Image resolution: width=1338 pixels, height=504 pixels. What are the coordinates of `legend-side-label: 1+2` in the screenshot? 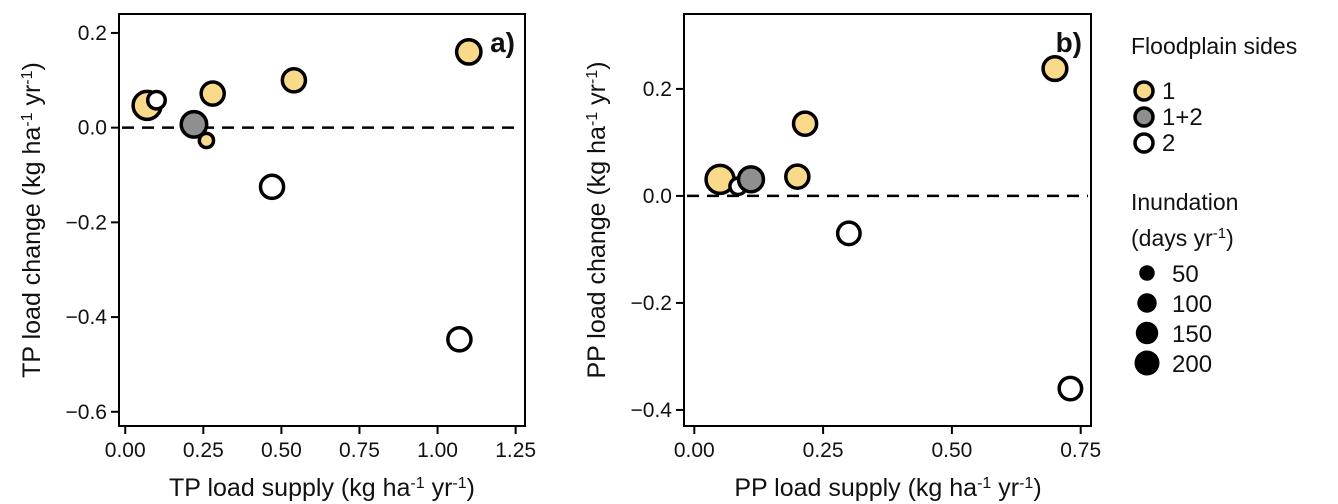 It's located at (1182, 117).